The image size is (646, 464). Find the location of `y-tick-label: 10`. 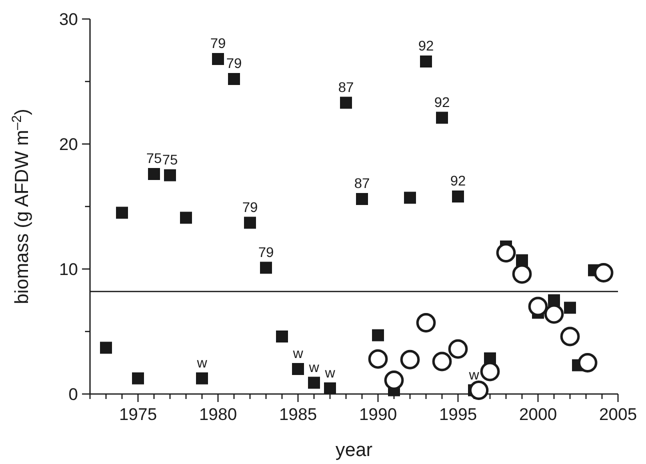

y-tick-label: 10 is located at coordinates (68, 269).